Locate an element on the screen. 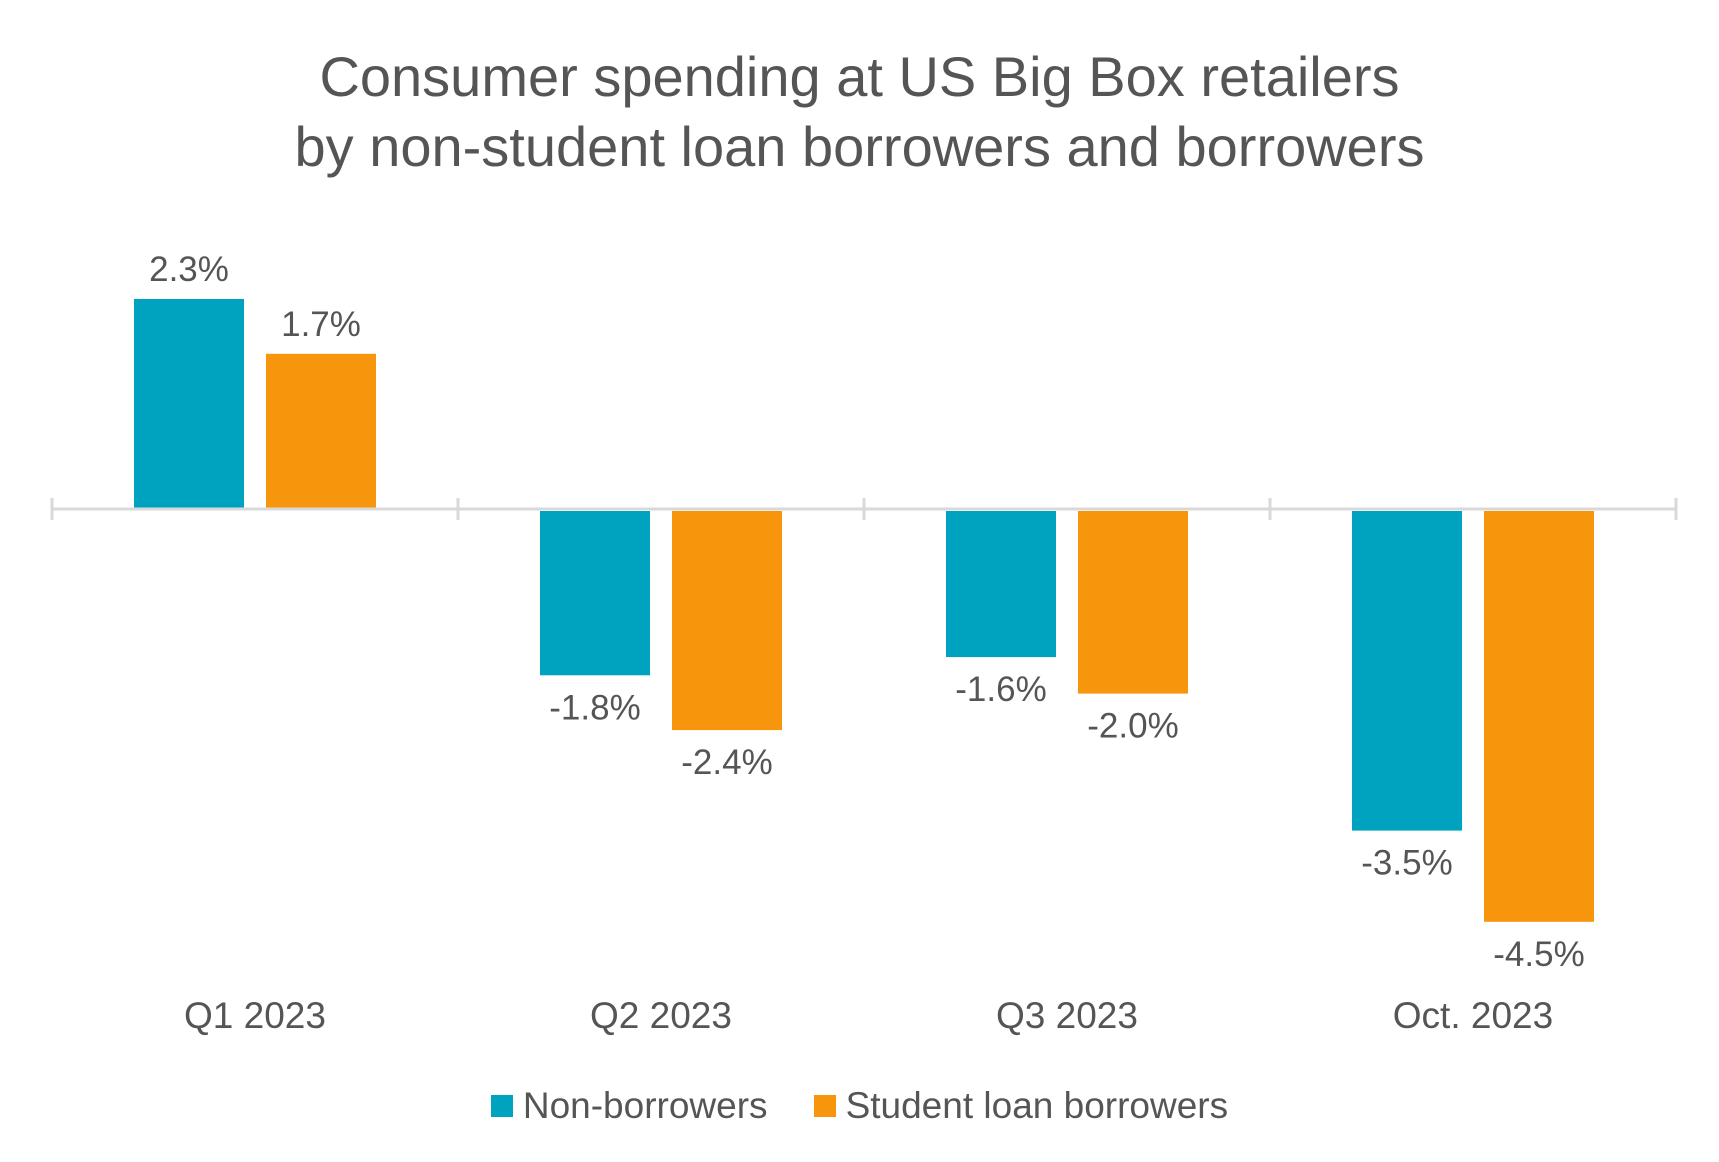 The image size is (1719, 1162). bar-non-borrowers-q1-2023 is located at coordinates (189, 404).